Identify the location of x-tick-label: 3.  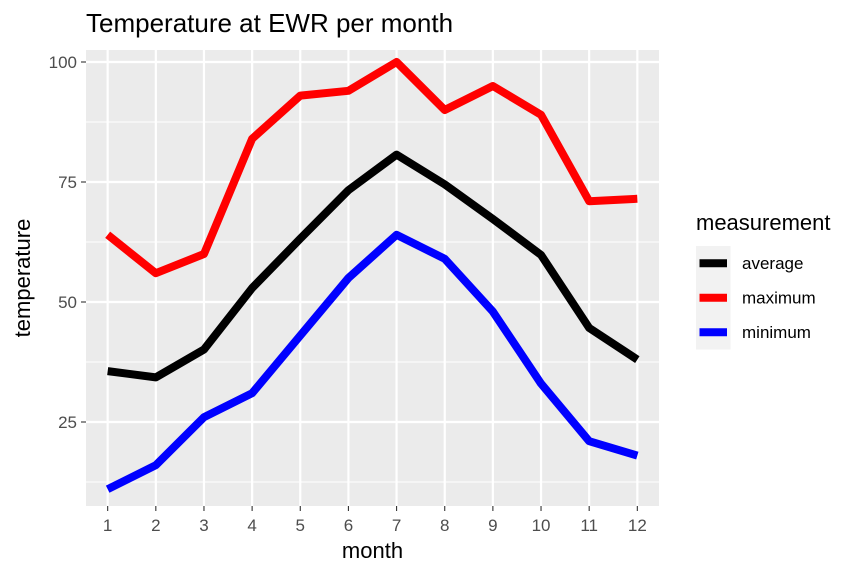
(203, 525).